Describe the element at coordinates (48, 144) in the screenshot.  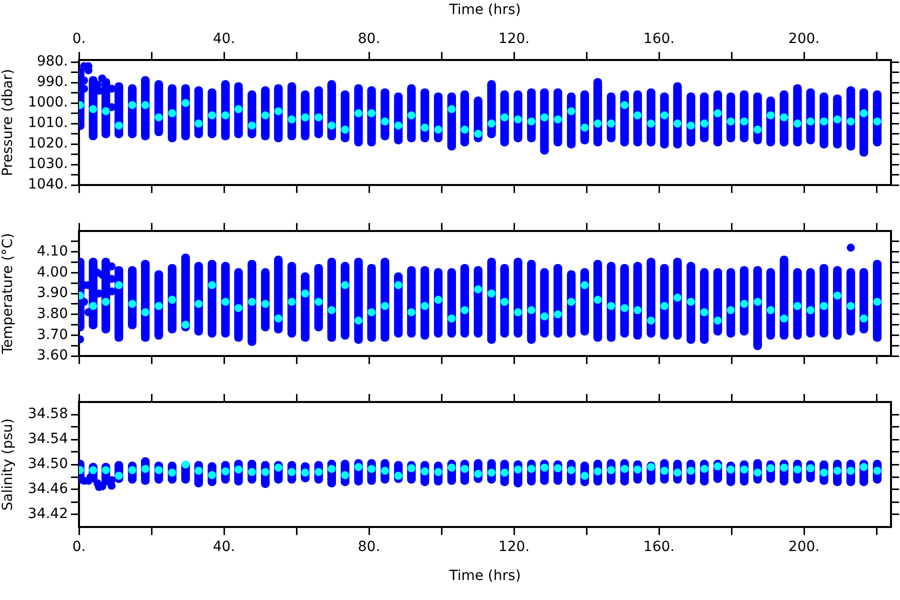
I see `y-tick-label: 1020.` at that location.